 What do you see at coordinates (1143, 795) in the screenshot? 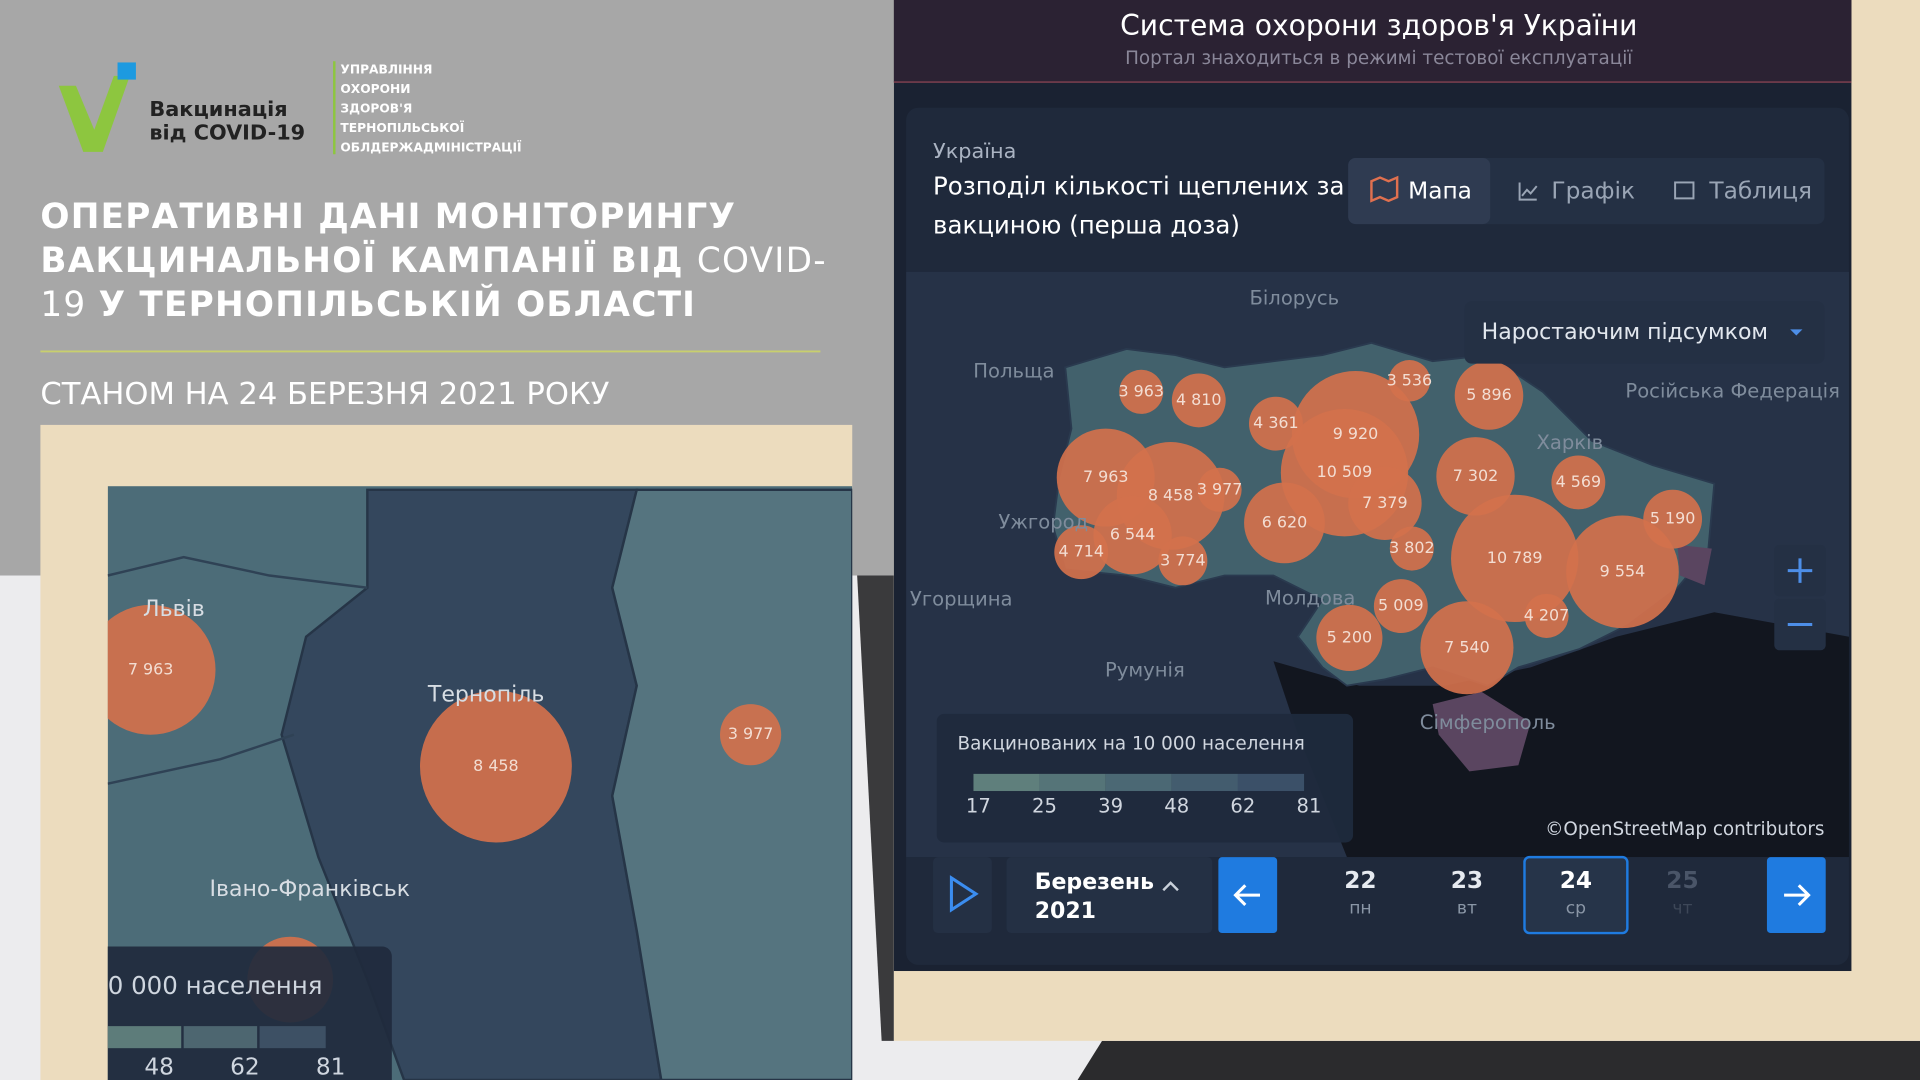
I see `legend-scale: 17 25 39 48 62 81` at bounding box center [1143, 795].